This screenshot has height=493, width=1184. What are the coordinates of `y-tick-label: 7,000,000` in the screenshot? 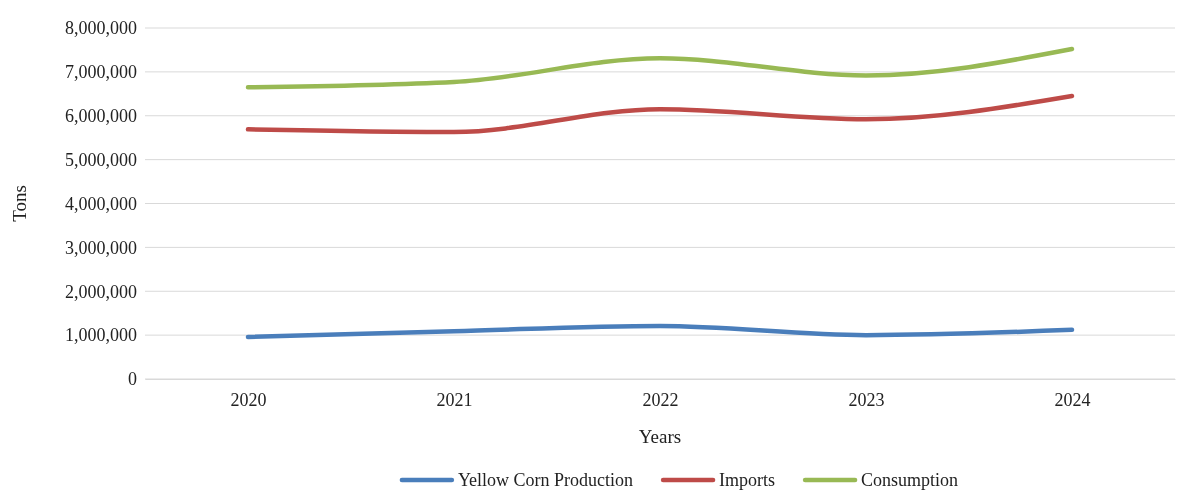 It's located at (101, 72).